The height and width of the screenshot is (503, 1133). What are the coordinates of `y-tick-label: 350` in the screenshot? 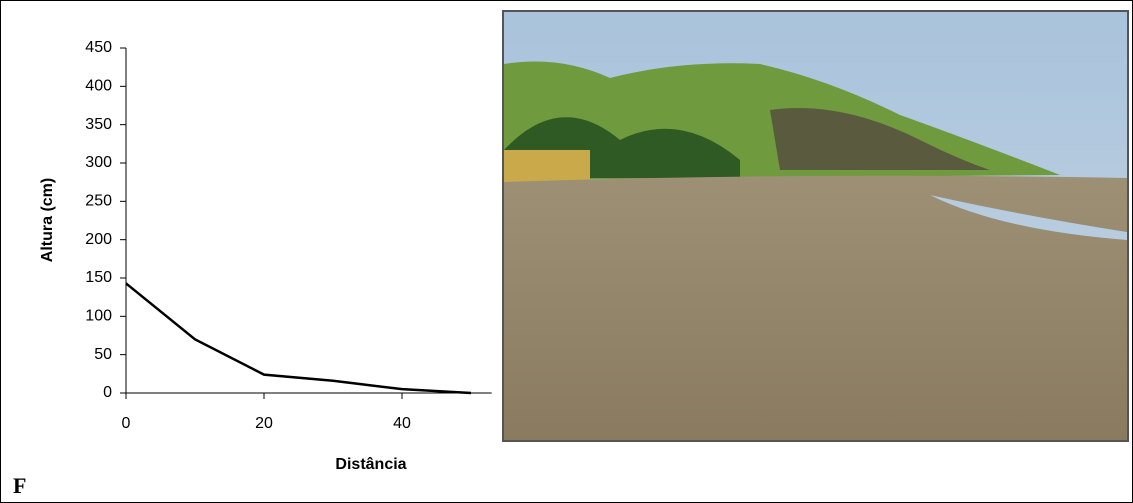 It's located at (98, 124).